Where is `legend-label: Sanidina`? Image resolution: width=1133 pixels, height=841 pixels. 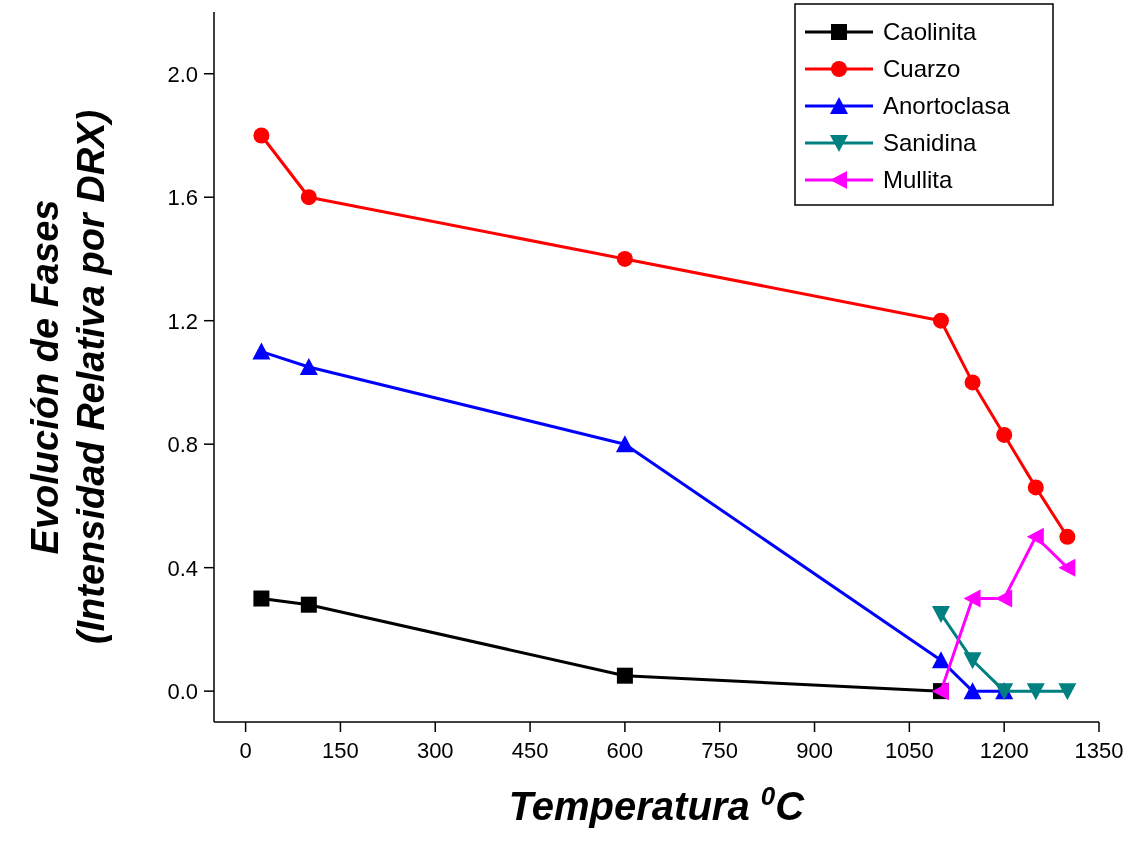
legend-label: Sanidina is located at coordinates (930, 142).